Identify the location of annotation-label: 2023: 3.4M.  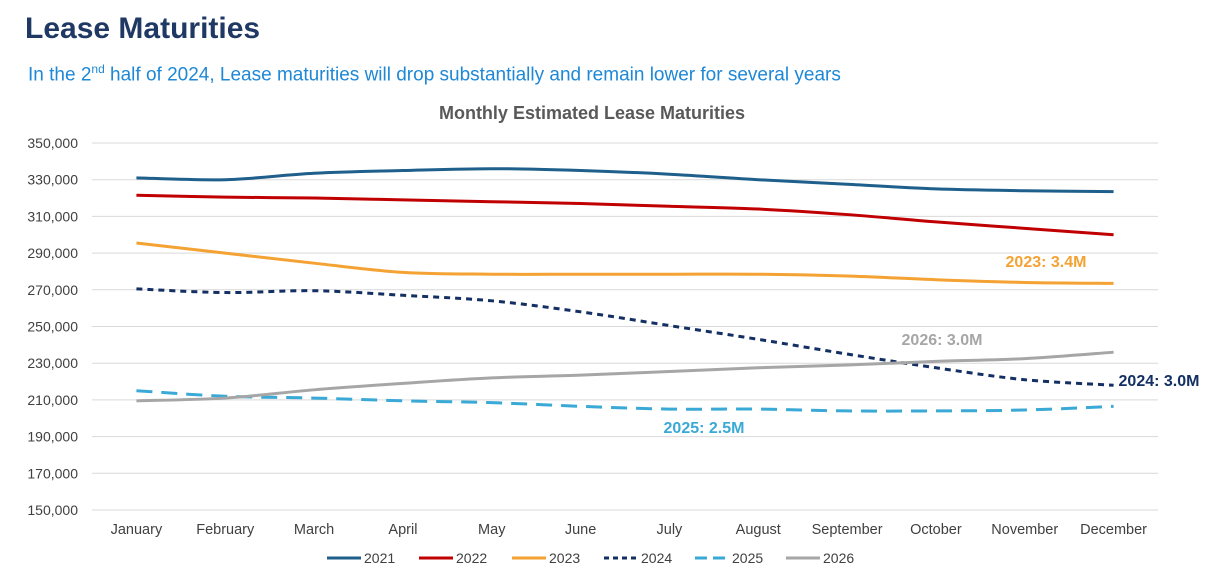
(1046, 262).